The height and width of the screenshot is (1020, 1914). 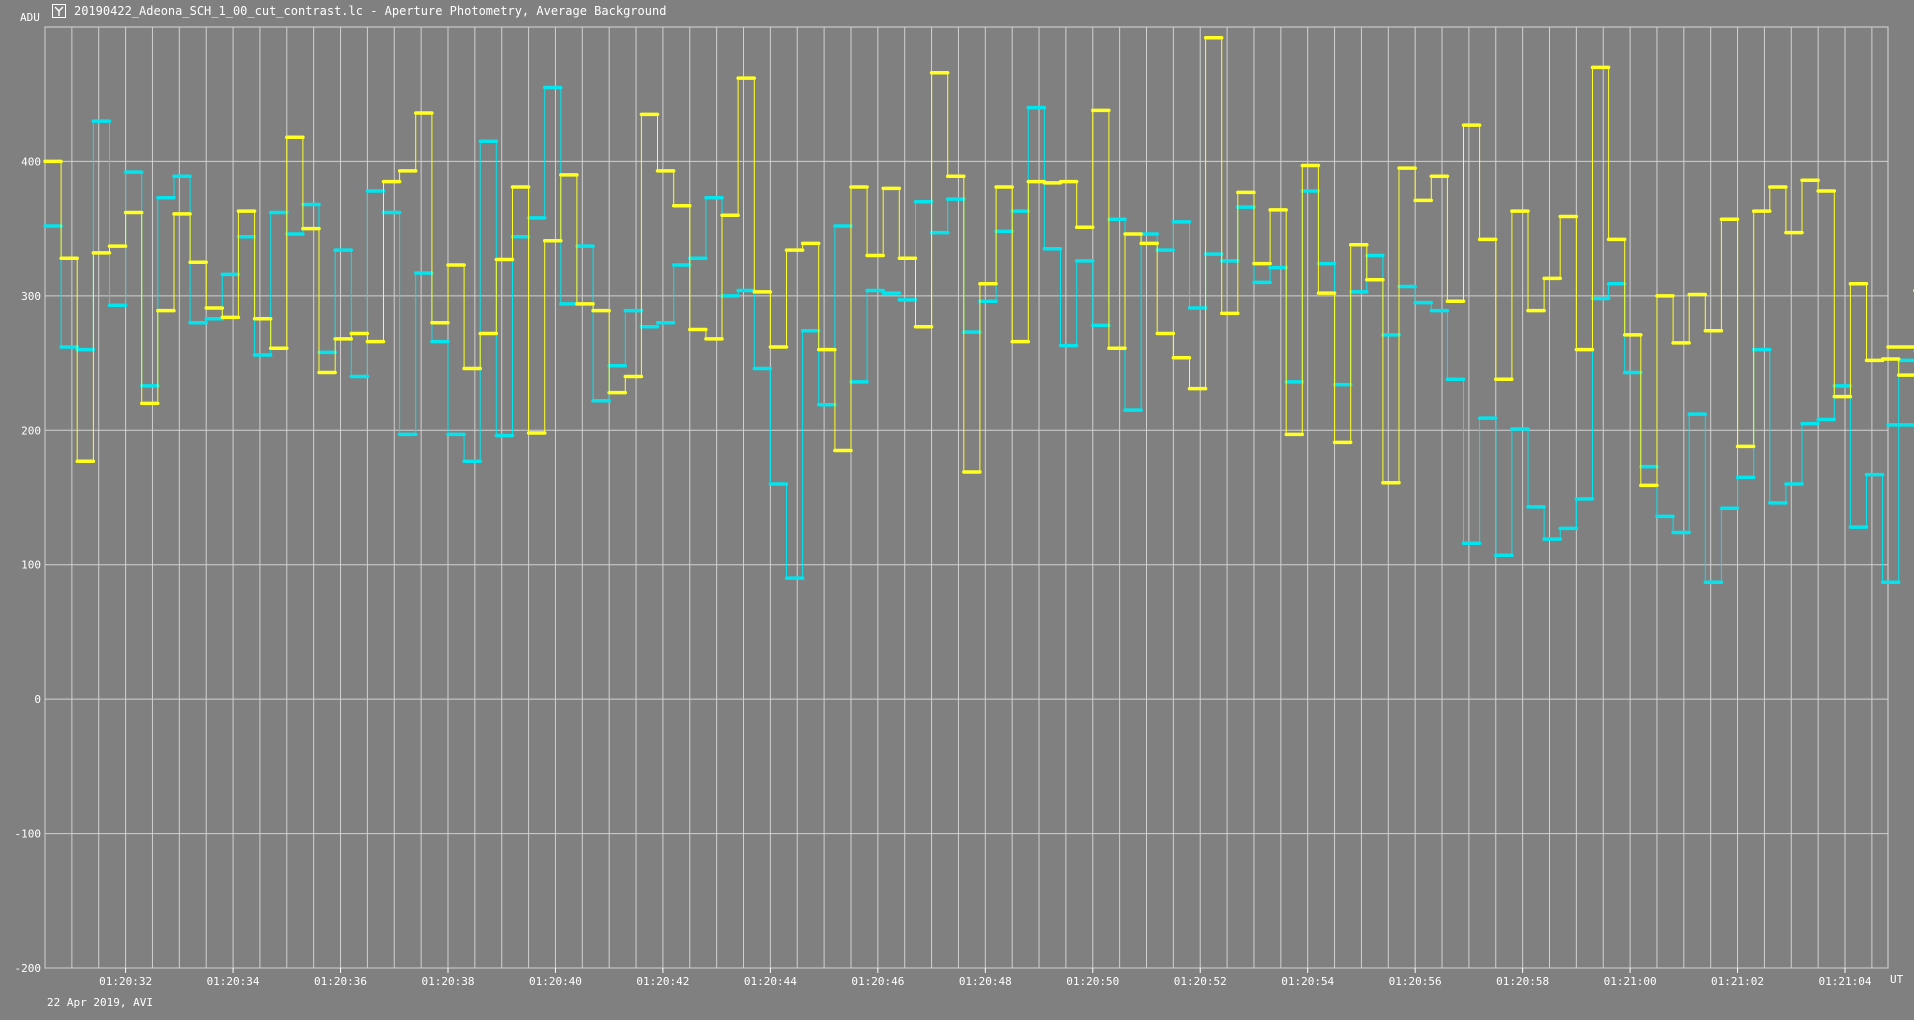 I want to click on y-tick-label: -200, so click(x=28, y=968).